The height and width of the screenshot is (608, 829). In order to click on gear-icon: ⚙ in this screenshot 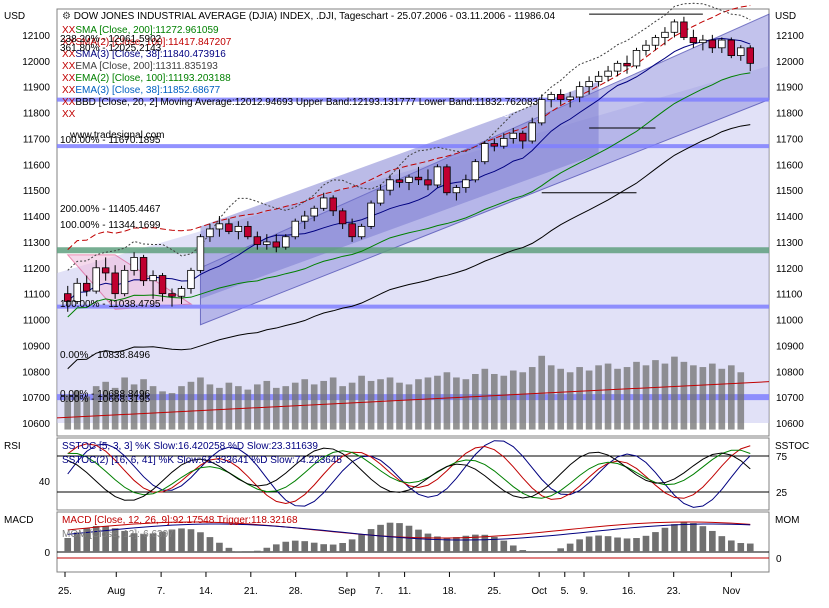, I will do `click(66, 16)`.